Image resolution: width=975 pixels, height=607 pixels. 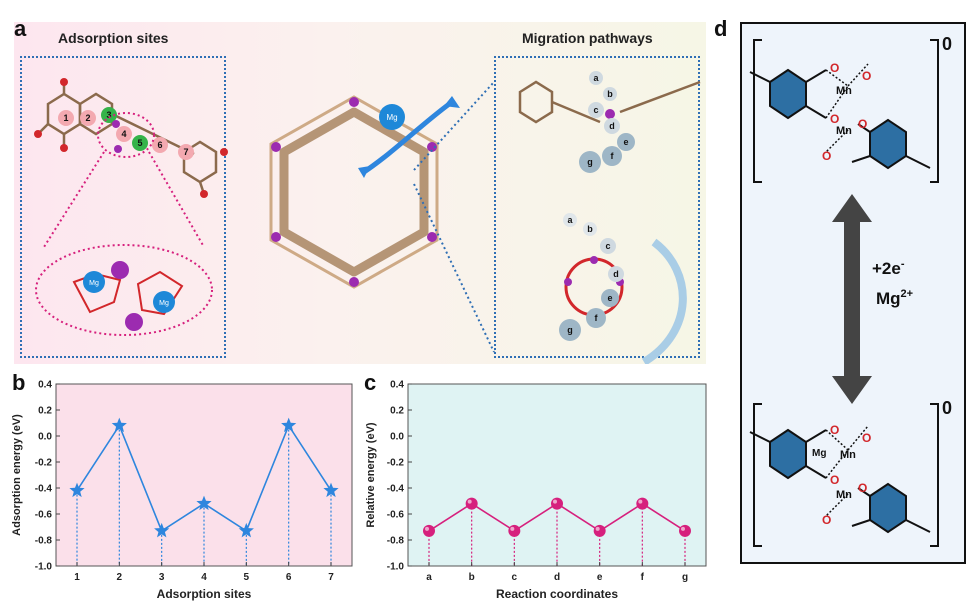 I want to click on path-e-lower: e, so click(x=609, y=298).